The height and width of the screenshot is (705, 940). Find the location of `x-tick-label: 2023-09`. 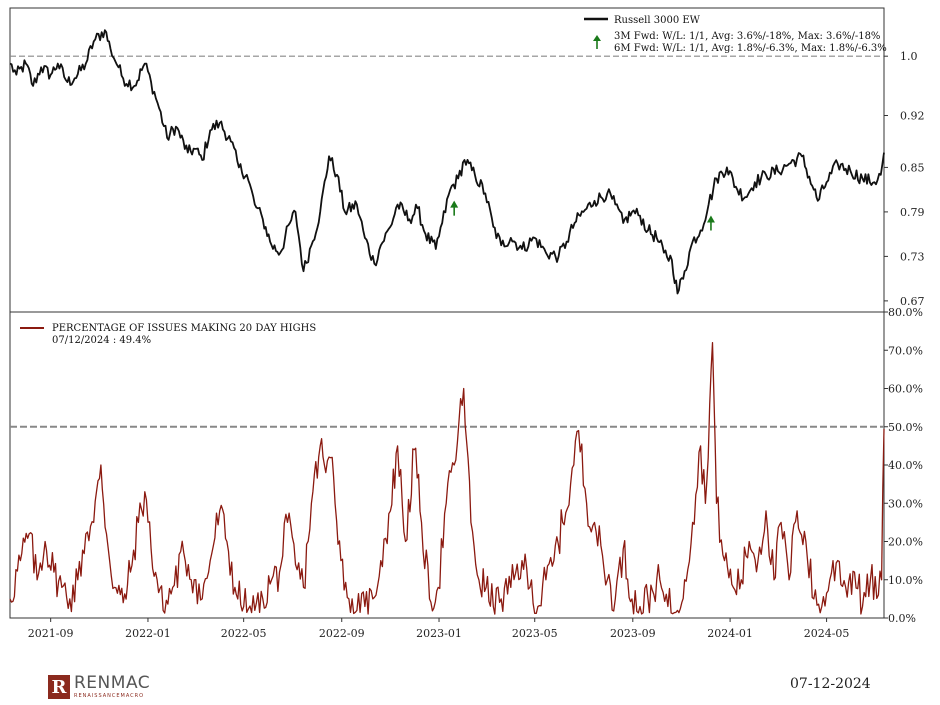

x-tick-label: 2023-09 is located at coordinates (633, 633).